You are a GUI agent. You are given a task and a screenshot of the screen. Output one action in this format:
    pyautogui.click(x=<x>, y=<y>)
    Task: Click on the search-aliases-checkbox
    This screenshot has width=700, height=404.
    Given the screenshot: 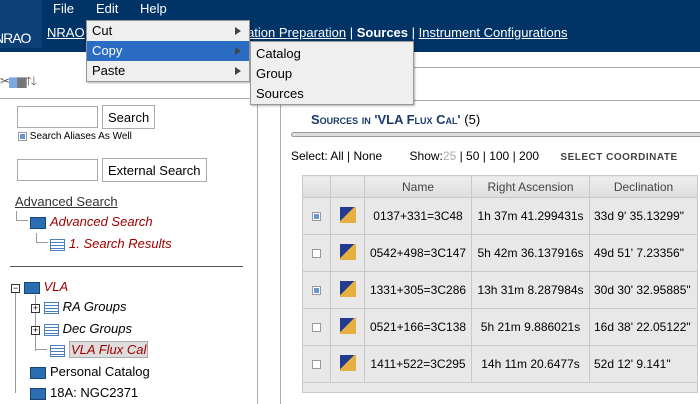 What is the action you would take?
    pyautogui.click(x=22, y=136)
    